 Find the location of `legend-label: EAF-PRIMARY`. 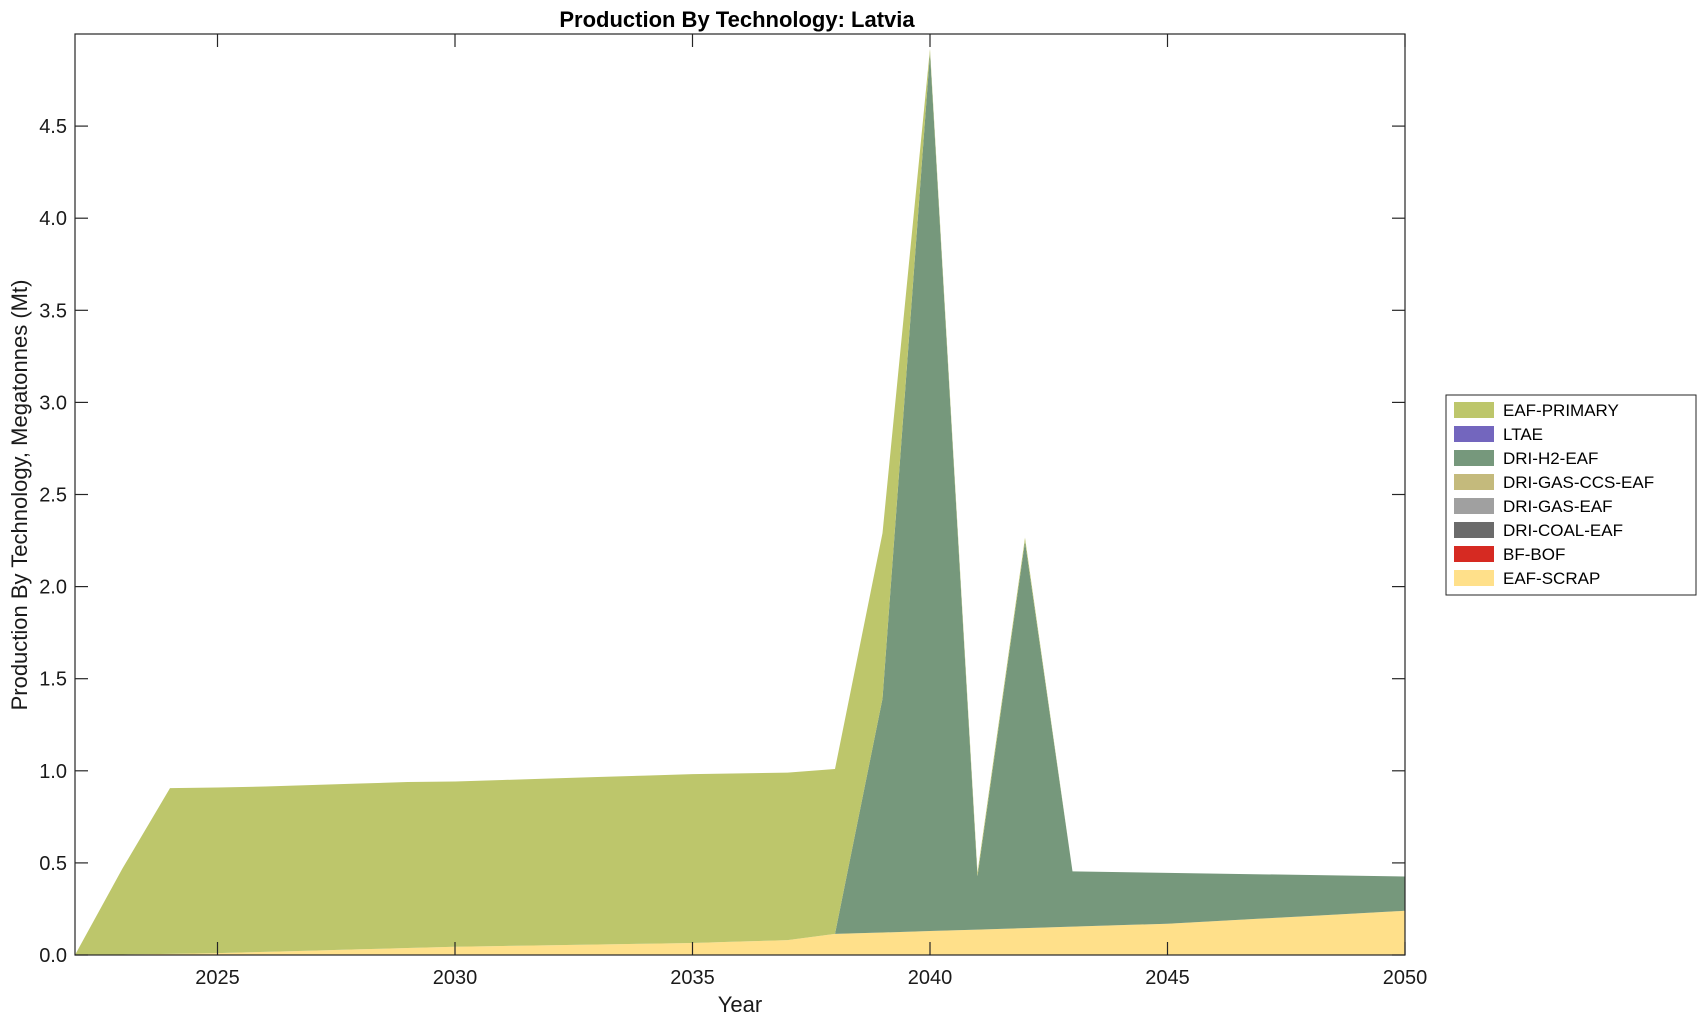

legend-label: EAF-PRIMARY is located at coordinates (1561, 410).